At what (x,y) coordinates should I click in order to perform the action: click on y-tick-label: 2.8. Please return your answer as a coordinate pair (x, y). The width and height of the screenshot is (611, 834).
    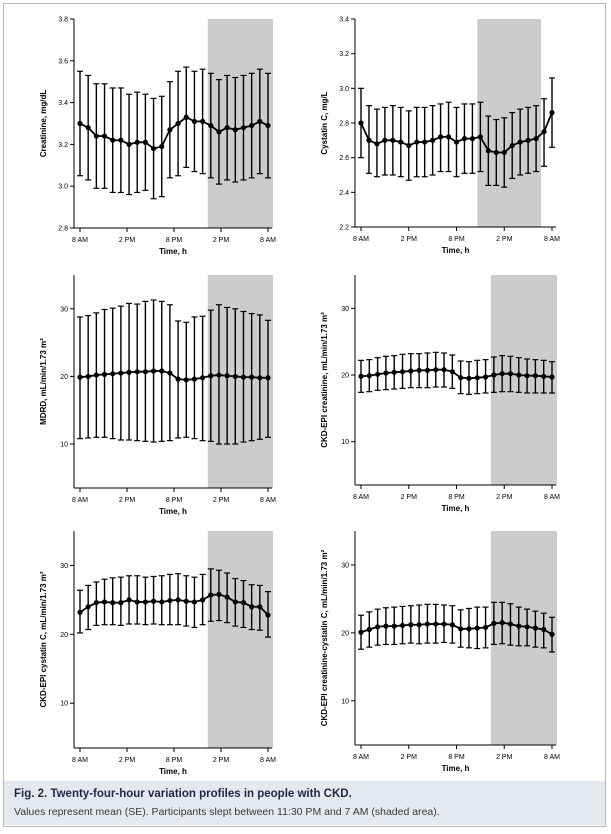
    Looking at the image, I should click on (344, 124).